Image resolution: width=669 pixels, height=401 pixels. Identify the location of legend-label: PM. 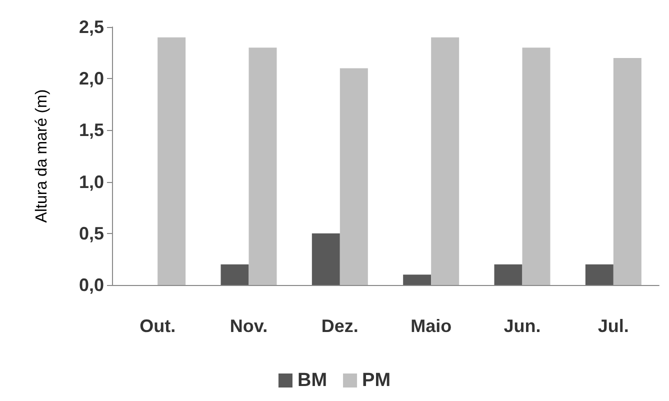
(376, 380).